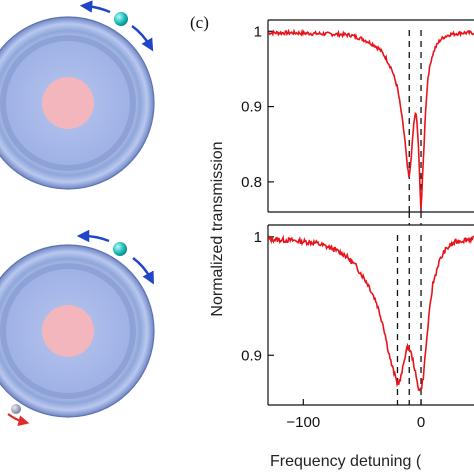 This screenshot has height=474, width=474. Describe the element at coordinates (258, 31) in the screenshot. I see `plot-top-ytick-label: 1` at that location.